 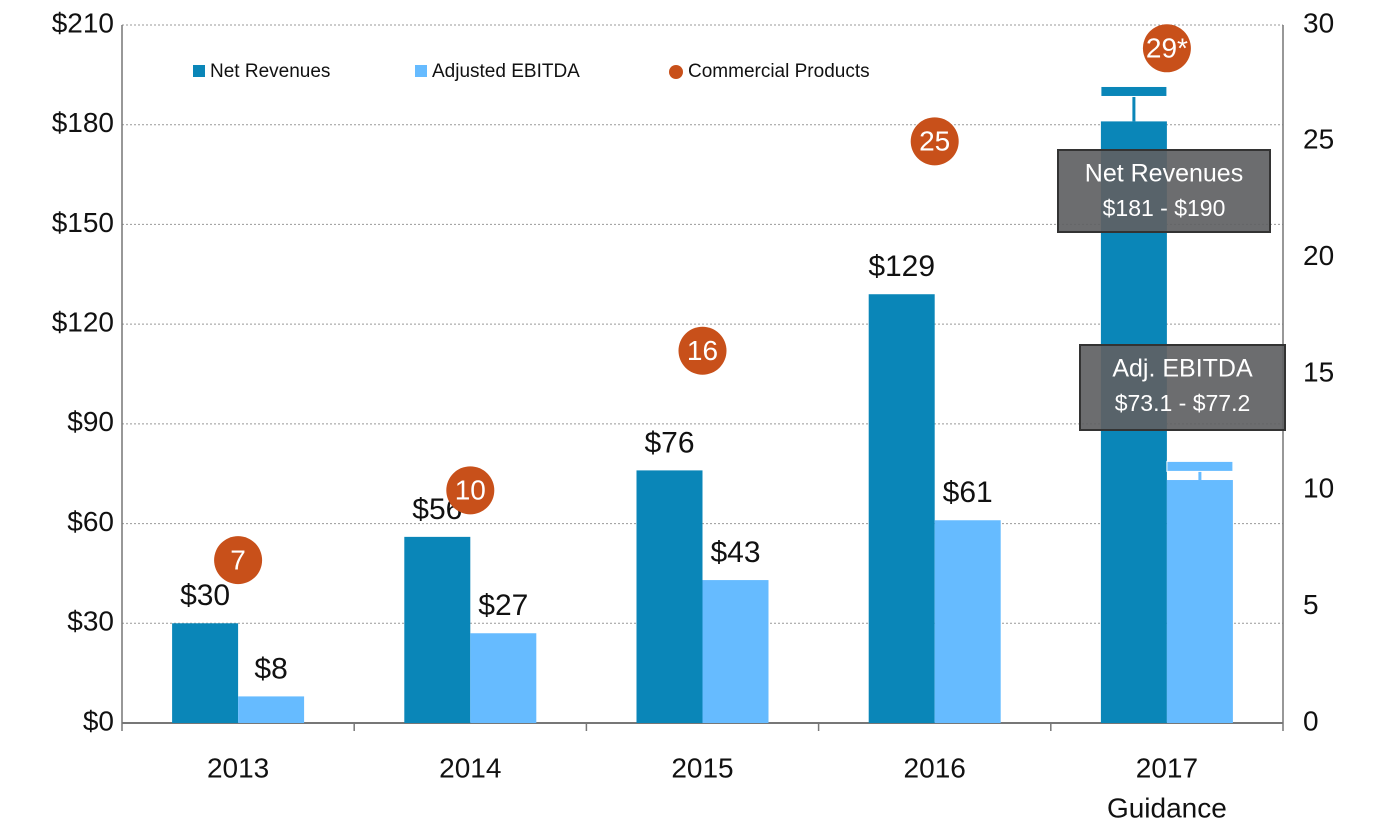 I want to click on value-label: $27, so click(x=503, y=605).